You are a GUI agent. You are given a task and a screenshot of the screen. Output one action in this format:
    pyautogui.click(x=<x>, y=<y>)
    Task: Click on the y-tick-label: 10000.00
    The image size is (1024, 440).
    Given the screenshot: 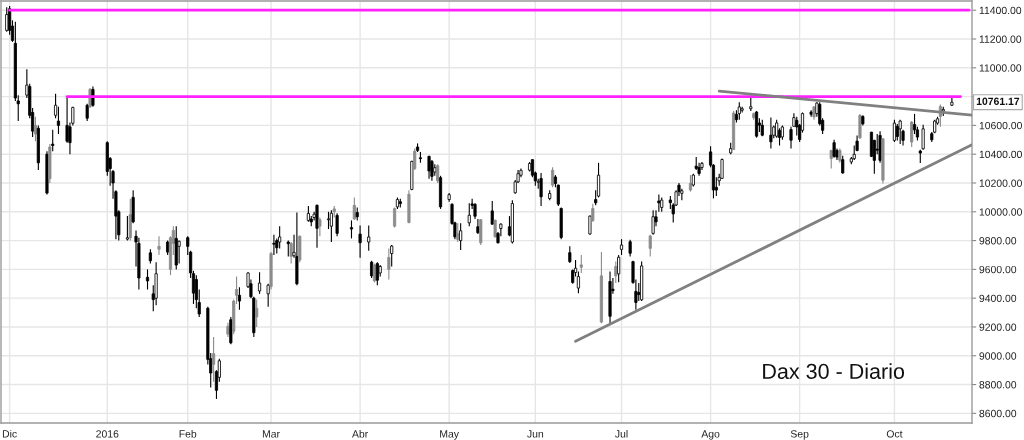 What is the action you would take?
    pyautogui.click(x=1000, y=212)
    